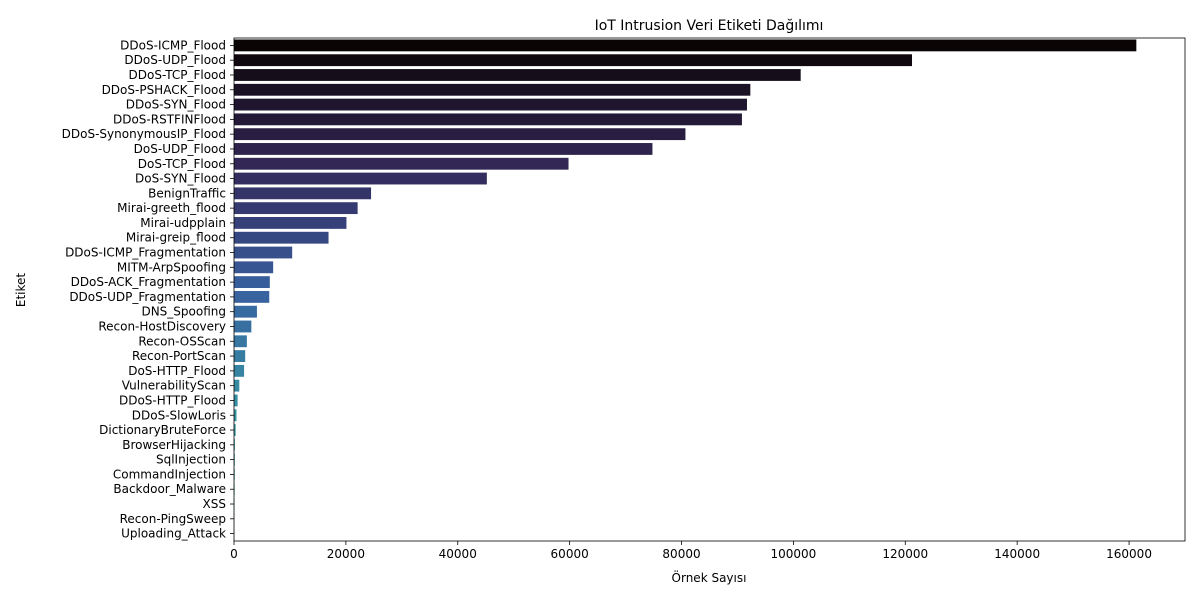 The image size is (1200, 604). I want to click on x-tick-label: 20000, so click(346, 554).